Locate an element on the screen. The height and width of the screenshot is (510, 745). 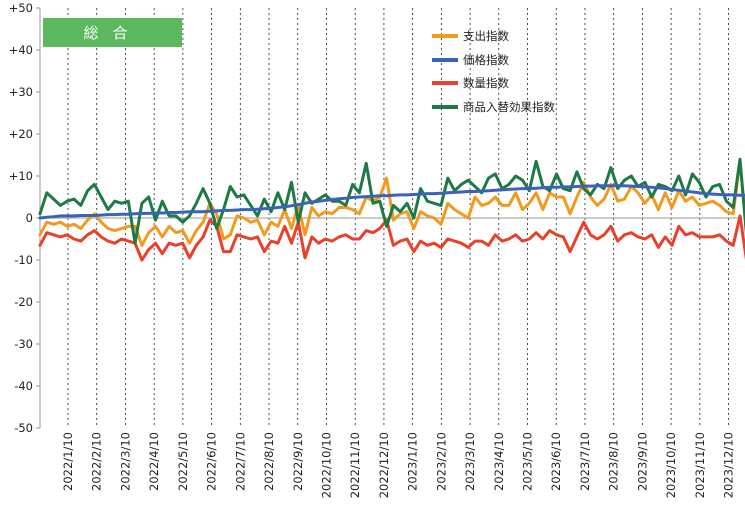
x-tick-label: 2023/8/10 is located at coordinates (614, 461).